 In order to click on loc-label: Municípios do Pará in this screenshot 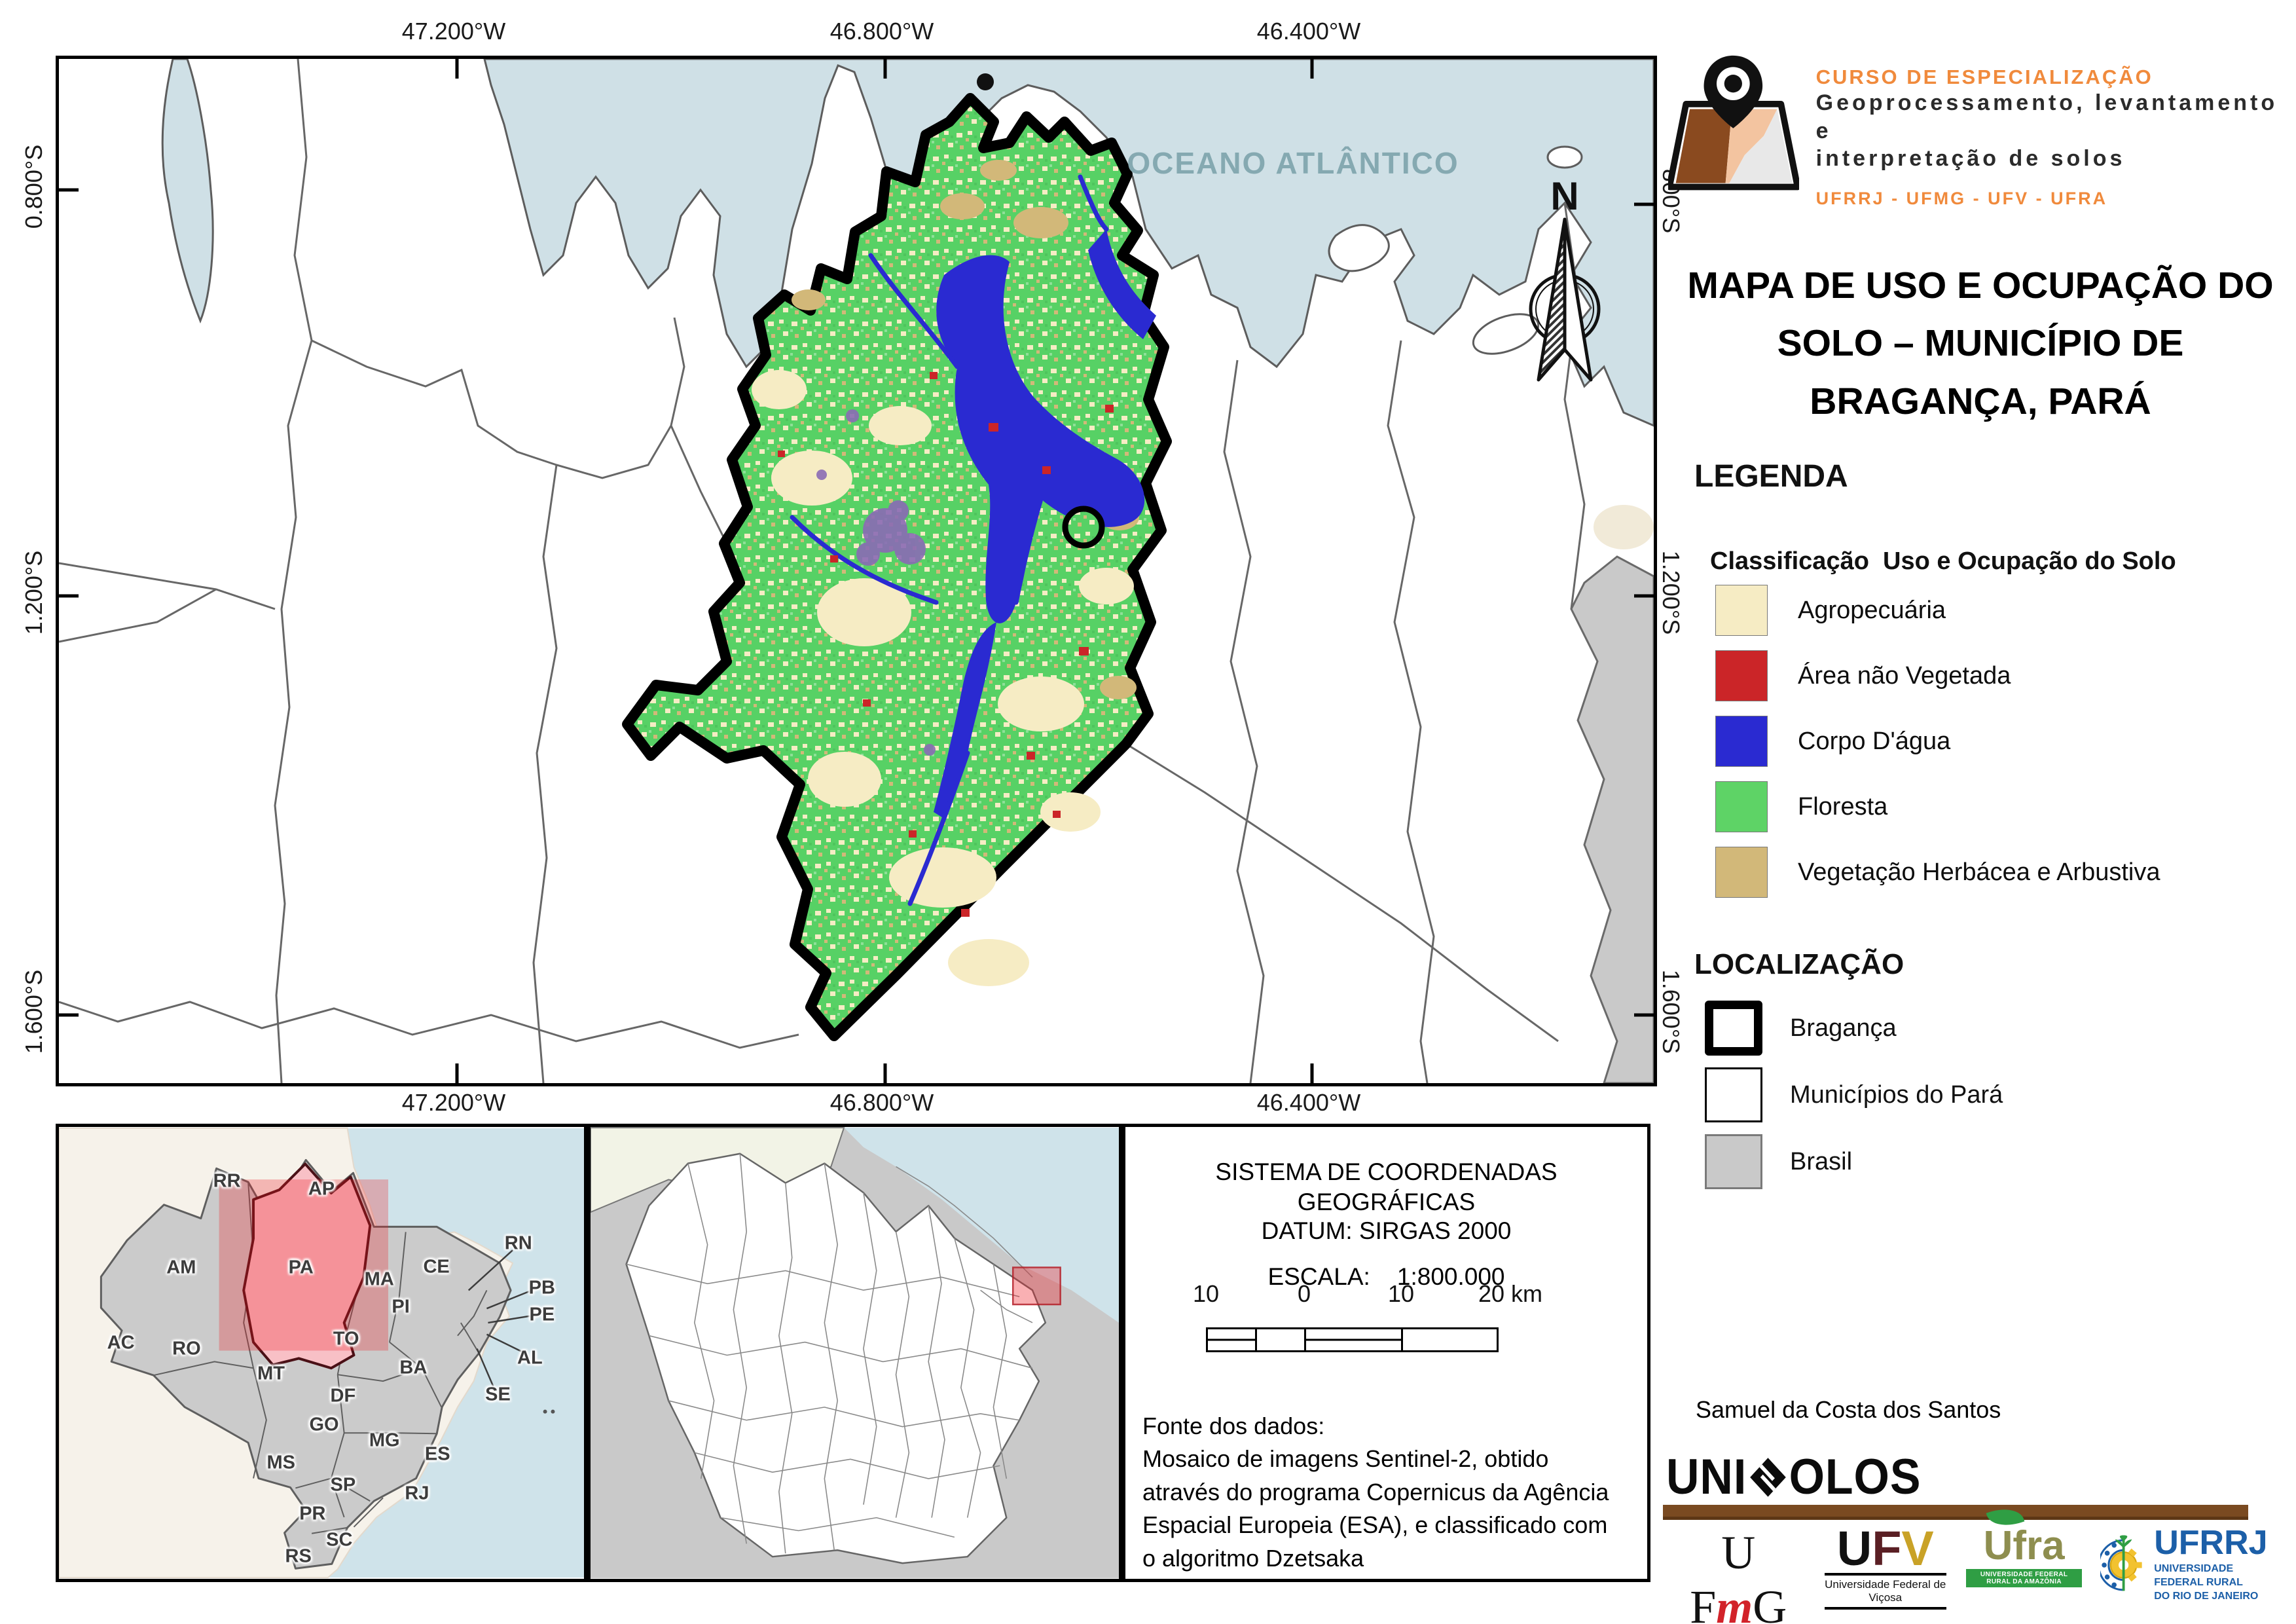, I will do `click(1896, 1094)`.